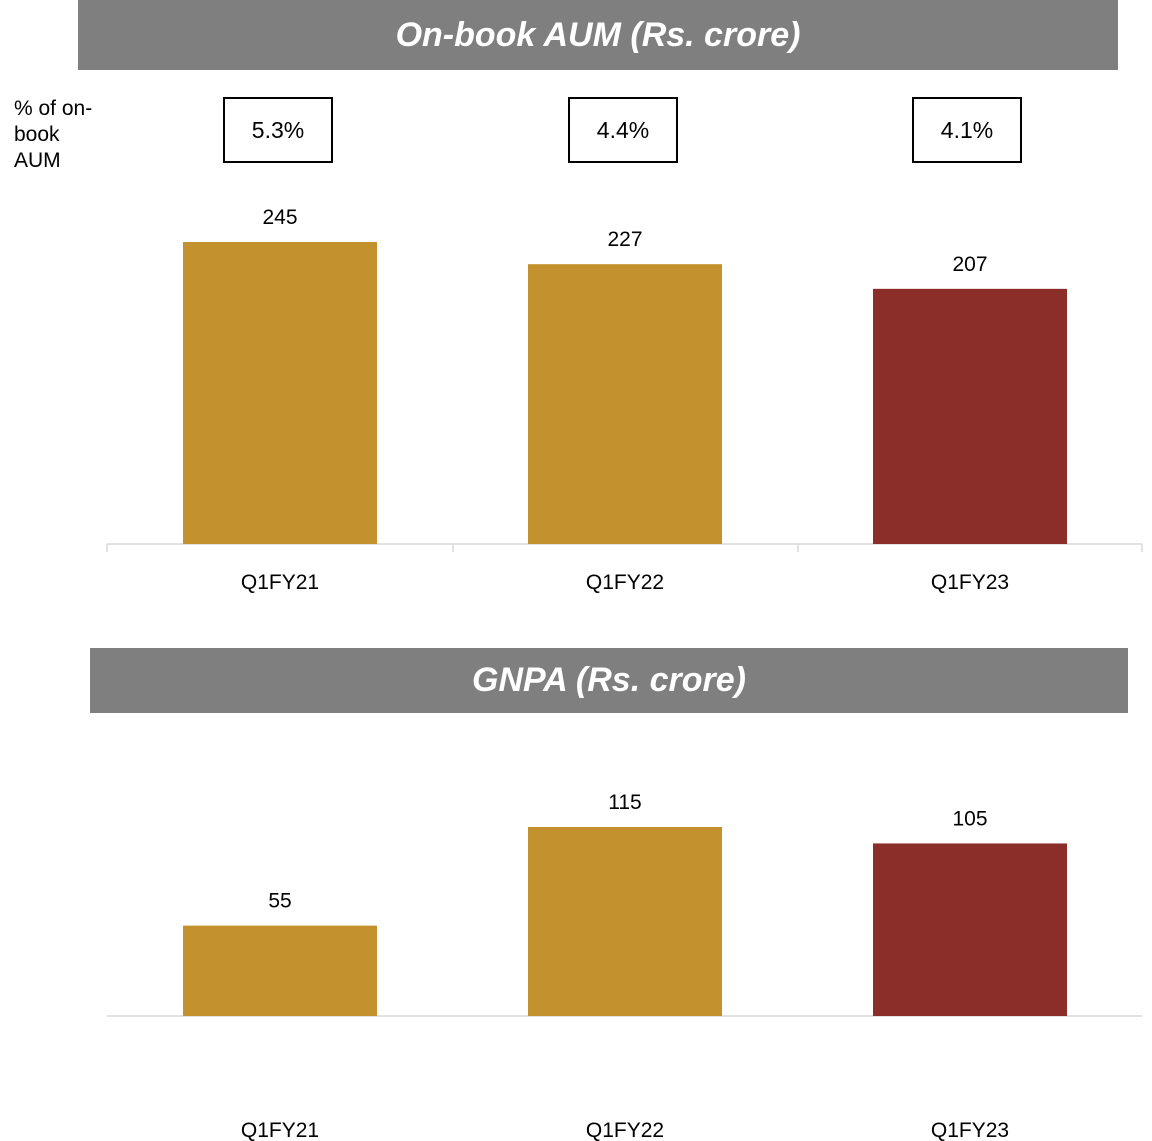 This screenshot has height=1141, width=1152. Describe the element at coordinates (970, 582) in the screenshot. I see `aum-category-label: Q1FY23` at that location.